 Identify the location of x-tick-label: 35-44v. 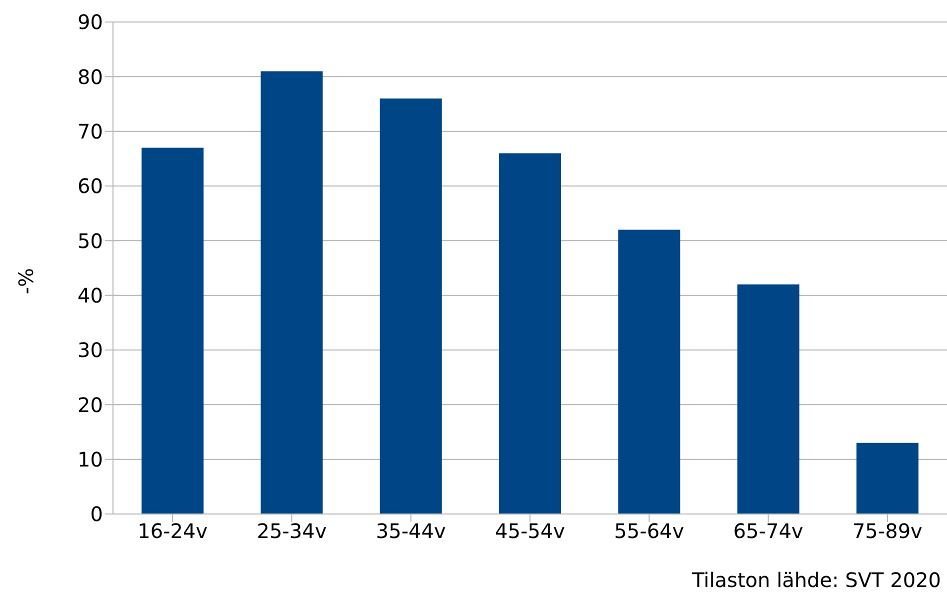
(411, 531).